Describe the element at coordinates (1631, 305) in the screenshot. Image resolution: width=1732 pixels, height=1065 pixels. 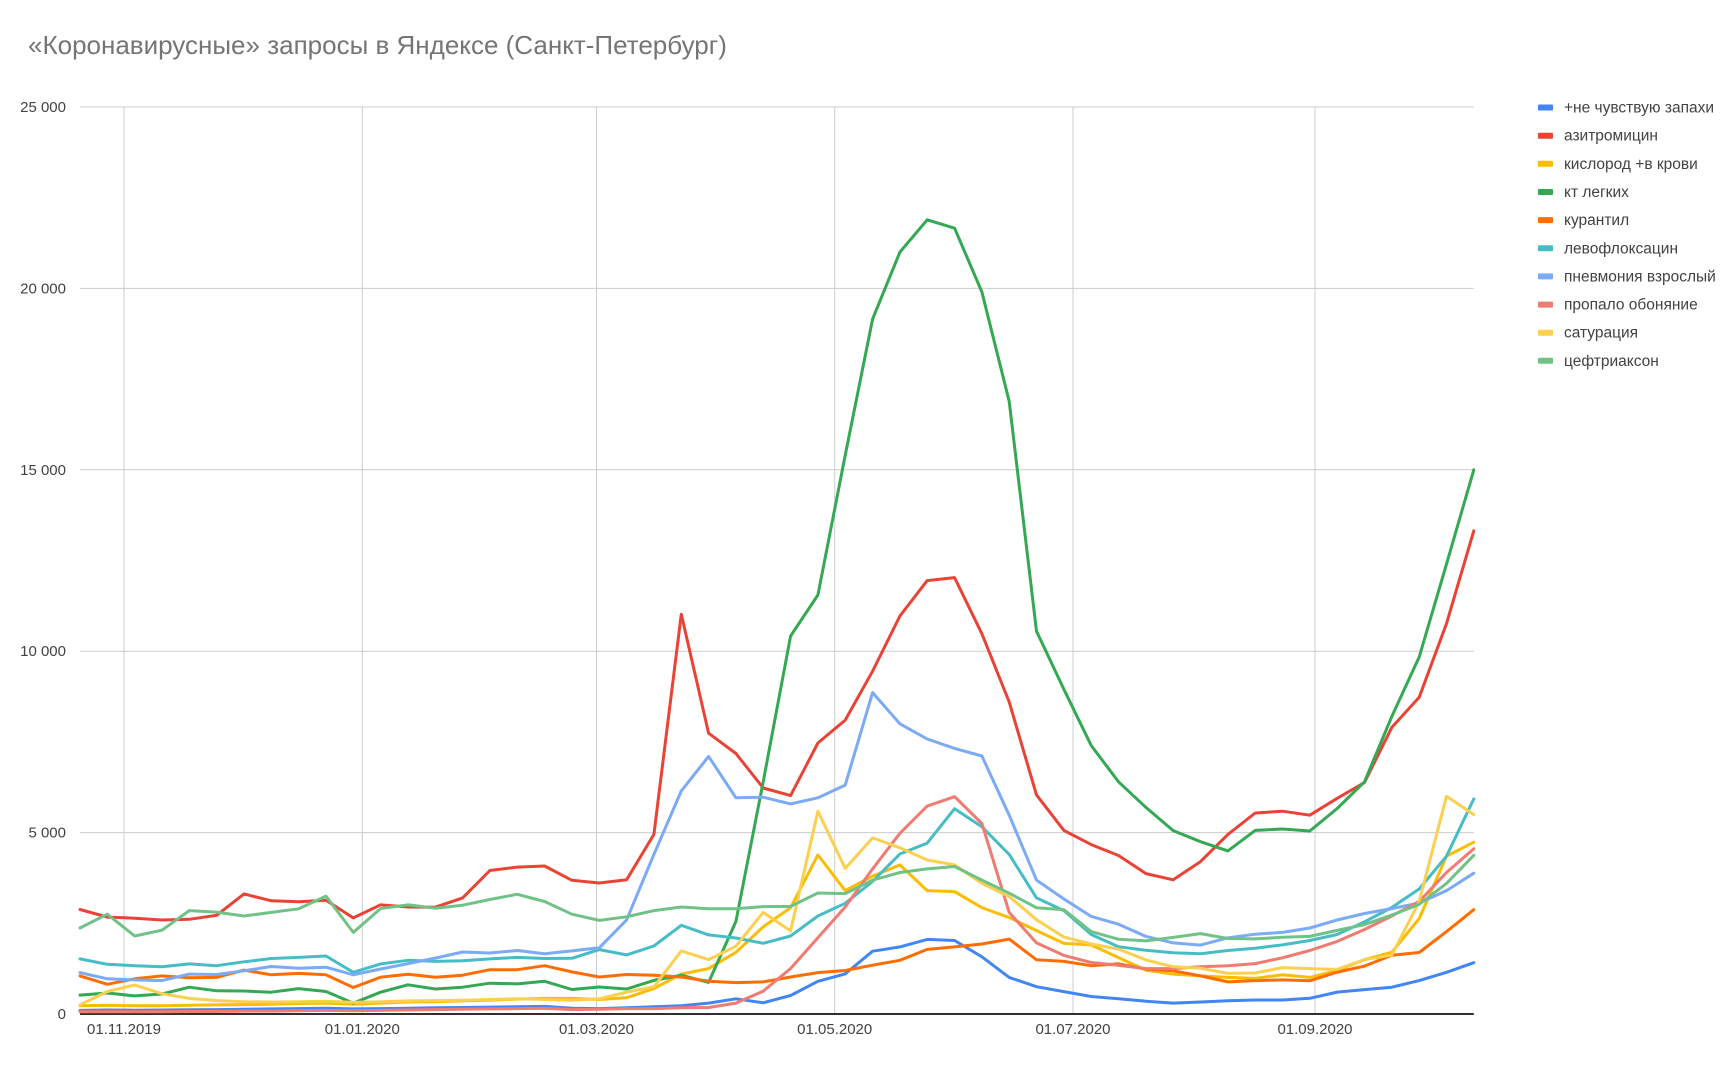
I see `svg-text: пропало обоняние` at that location.